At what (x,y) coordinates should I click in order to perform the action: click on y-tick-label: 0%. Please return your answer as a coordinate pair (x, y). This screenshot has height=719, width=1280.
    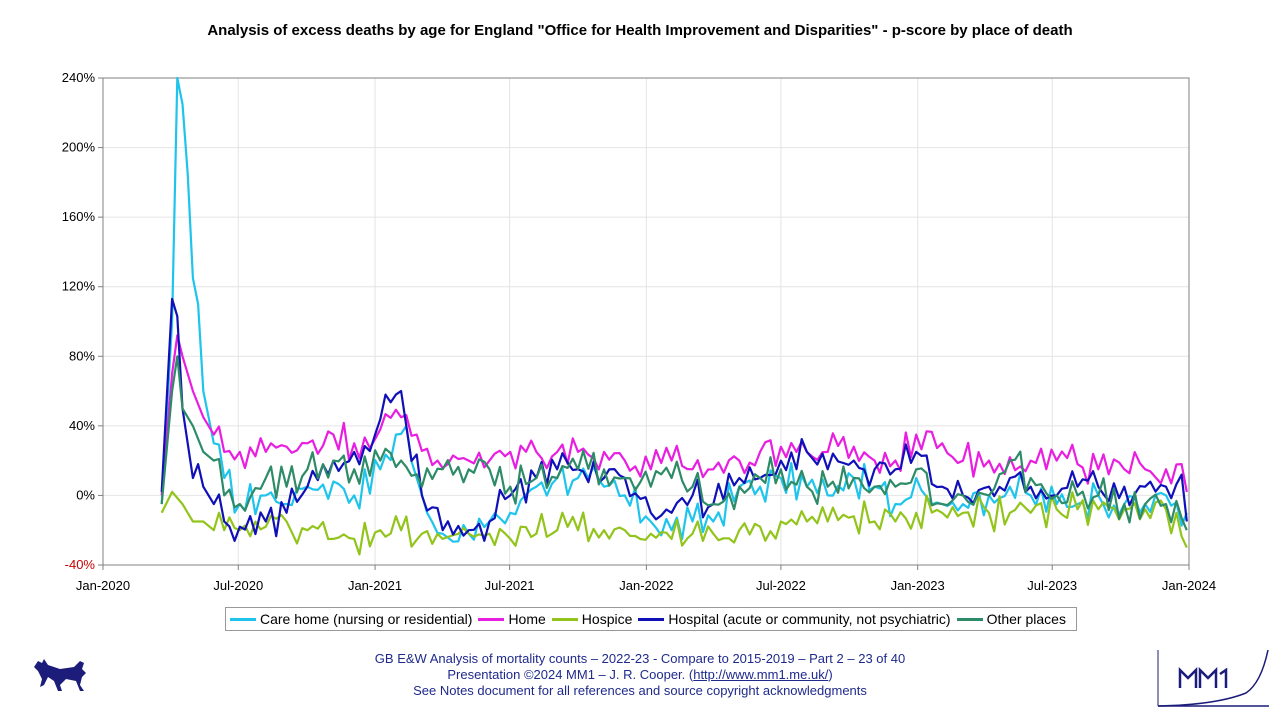
    Looking at the image, I should click on (85, 494).